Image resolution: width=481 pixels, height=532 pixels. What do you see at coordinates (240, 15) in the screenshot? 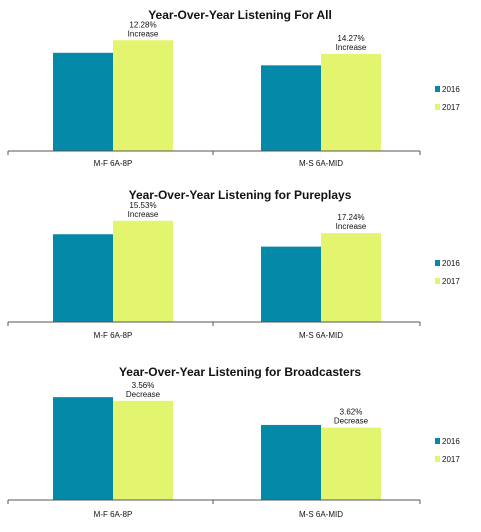
I see `chart-title: Year-Over-Year Listening For All` at bounding box center [240, 15].